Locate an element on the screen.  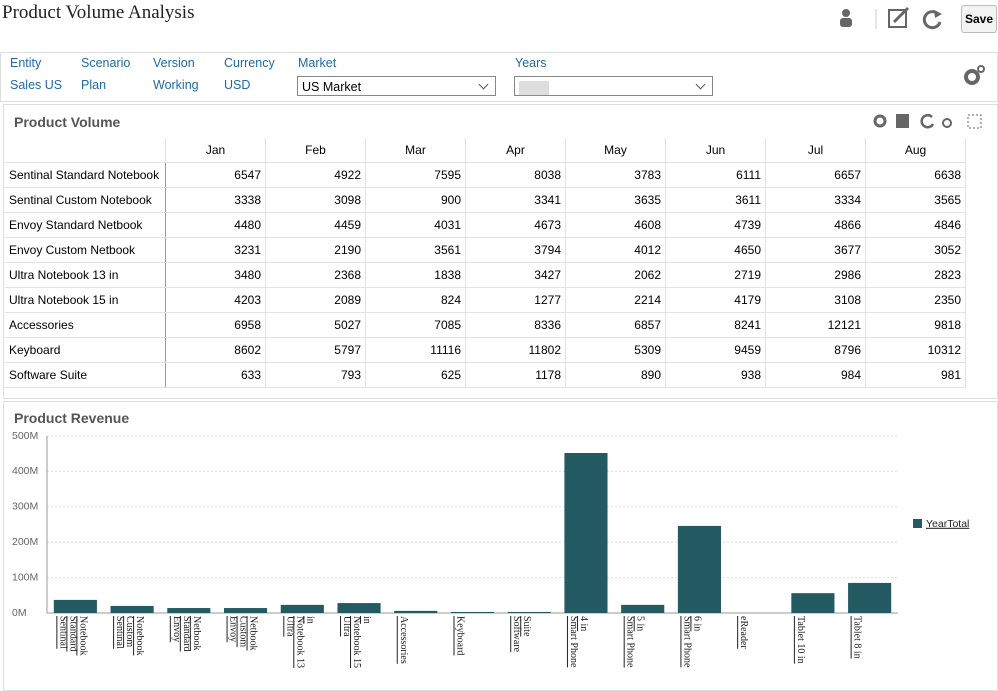
cell: 4846 is located at coordinates (915, 225).